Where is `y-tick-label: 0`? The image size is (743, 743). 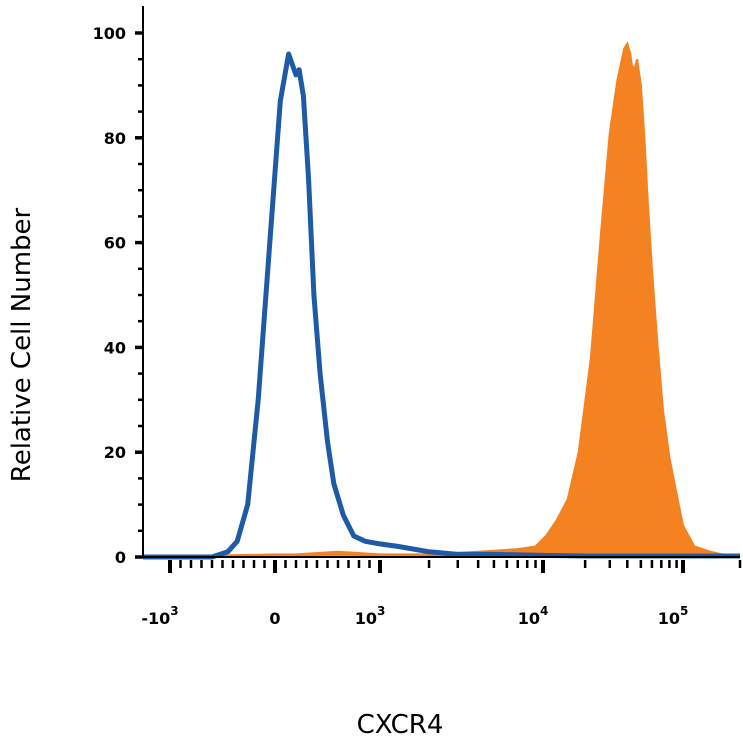 y-tick-label: 0 is located at coordinates (120, 557).